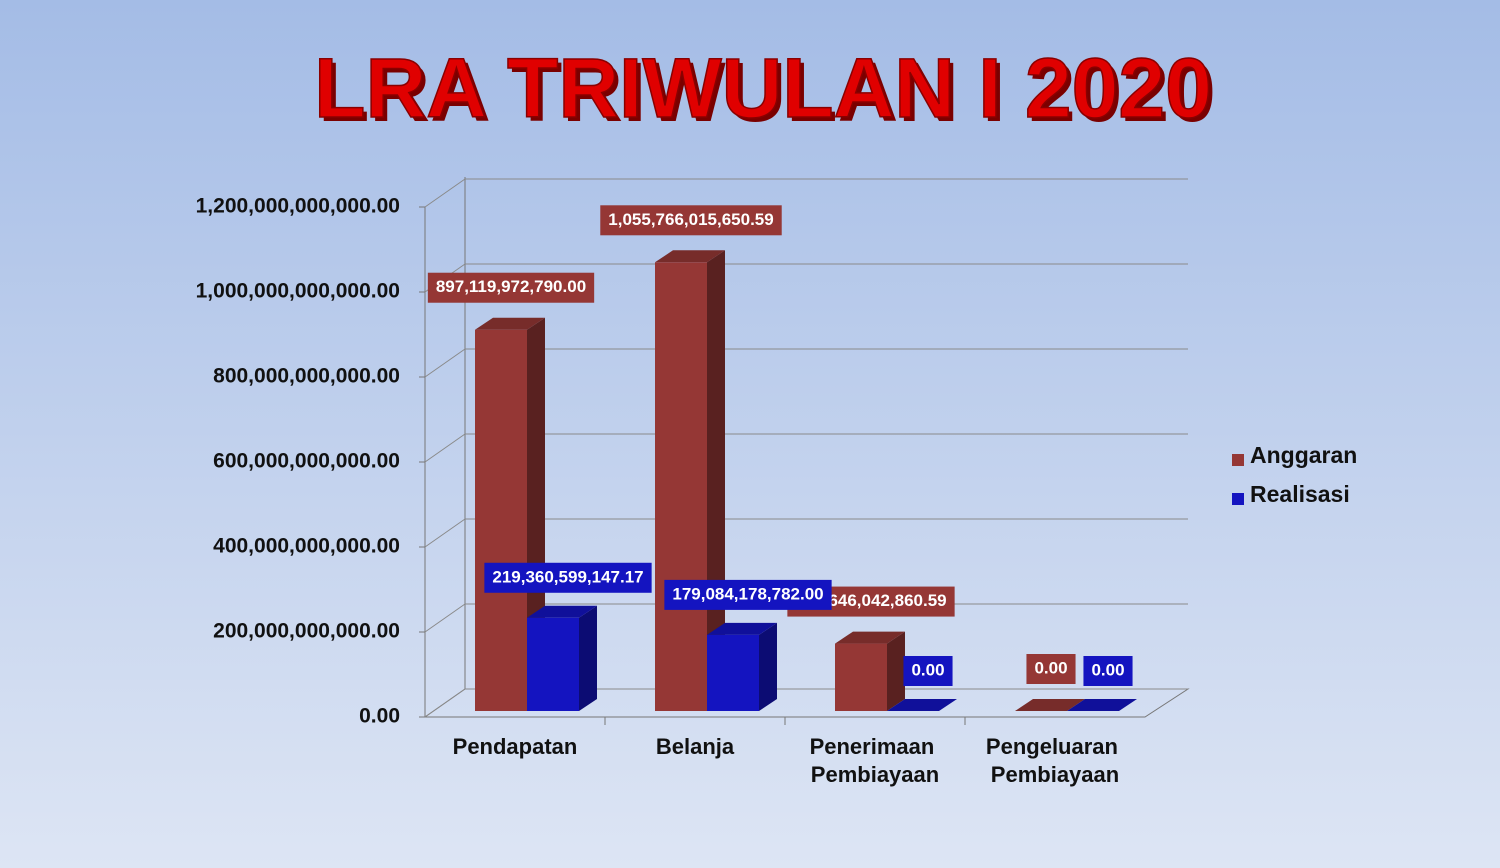  What do you see at coordinates (695, 746) in the screenshot?
I see `x-tick-label: Belanja` at bounding box center [695, 746].